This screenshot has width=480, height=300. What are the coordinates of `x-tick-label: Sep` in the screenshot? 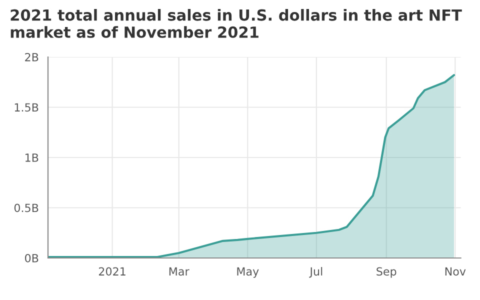 It's located at (386, 272).